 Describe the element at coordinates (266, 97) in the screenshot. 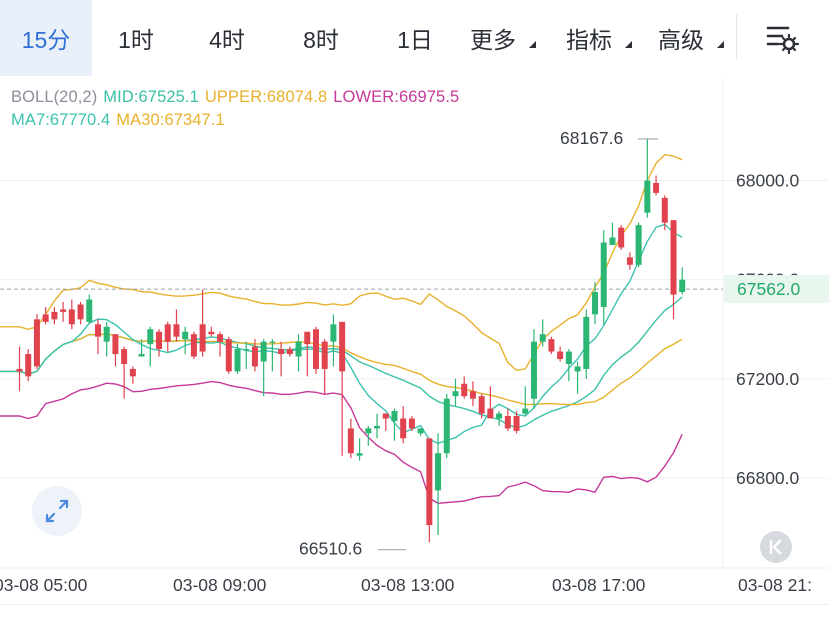

I see `boll-upper-value: UPPER:68074.8` at that location.